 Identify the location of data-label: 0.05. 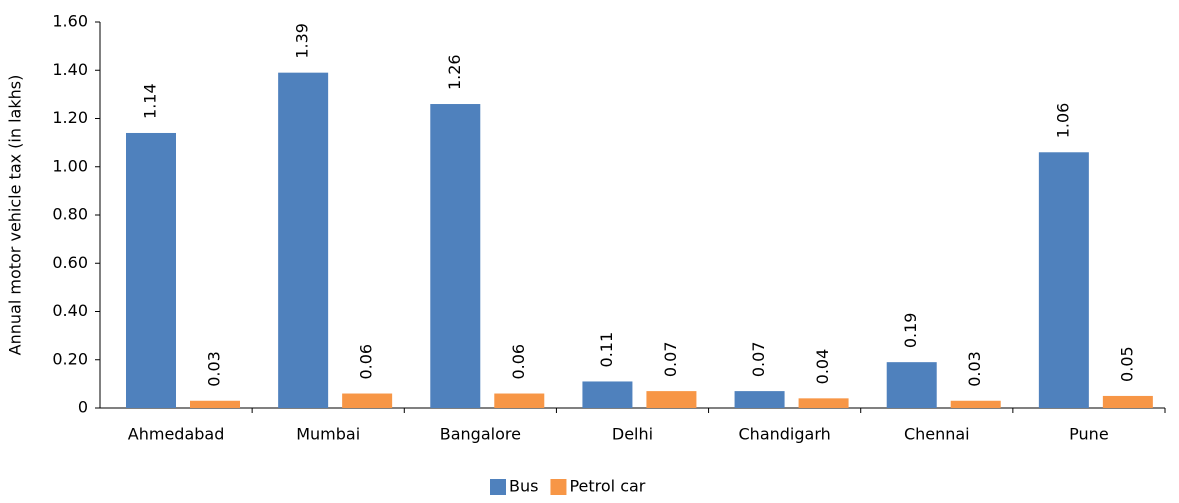
(1126, 364).